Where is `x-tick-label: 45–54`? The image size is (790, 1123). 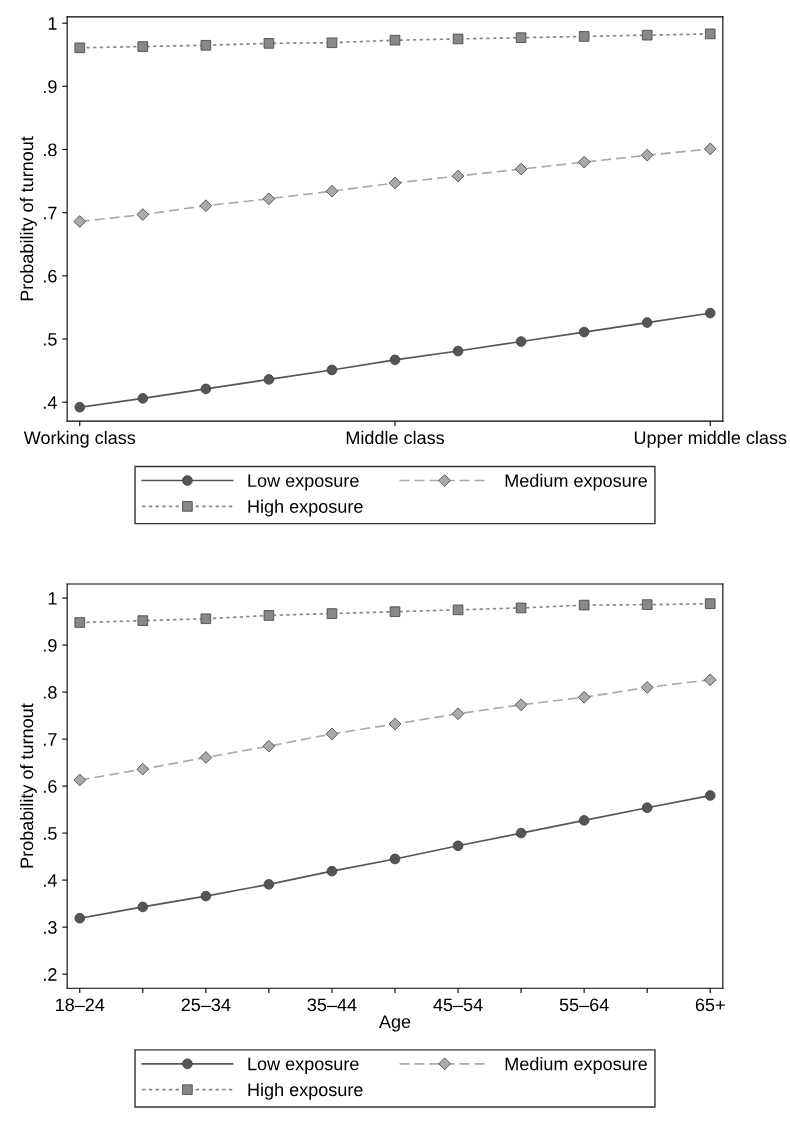
x-tick-label: 45–54 is located at coordinates (458, 1005).